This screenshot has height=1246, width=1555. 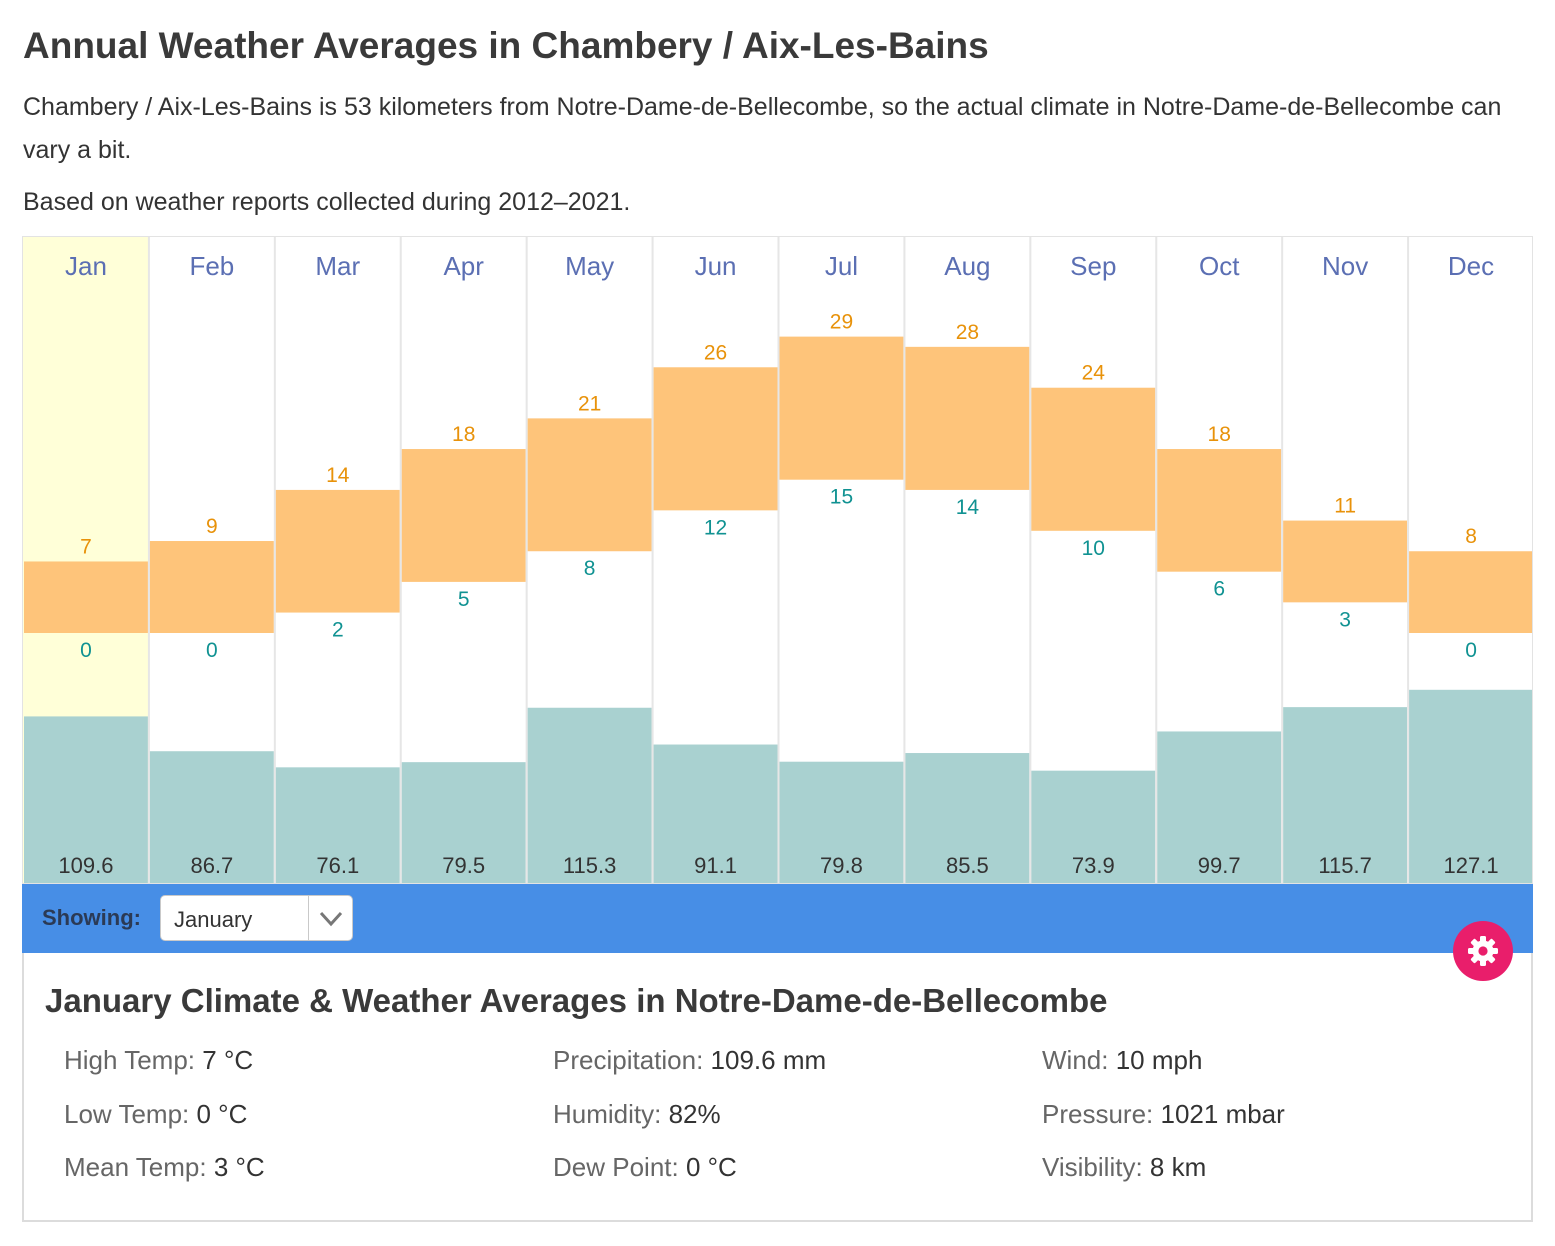 What do you see at coordinates (1219, 865) in the screenshot?
I see `precipitation-label: 99.7` at bounding box center [1219, 865].